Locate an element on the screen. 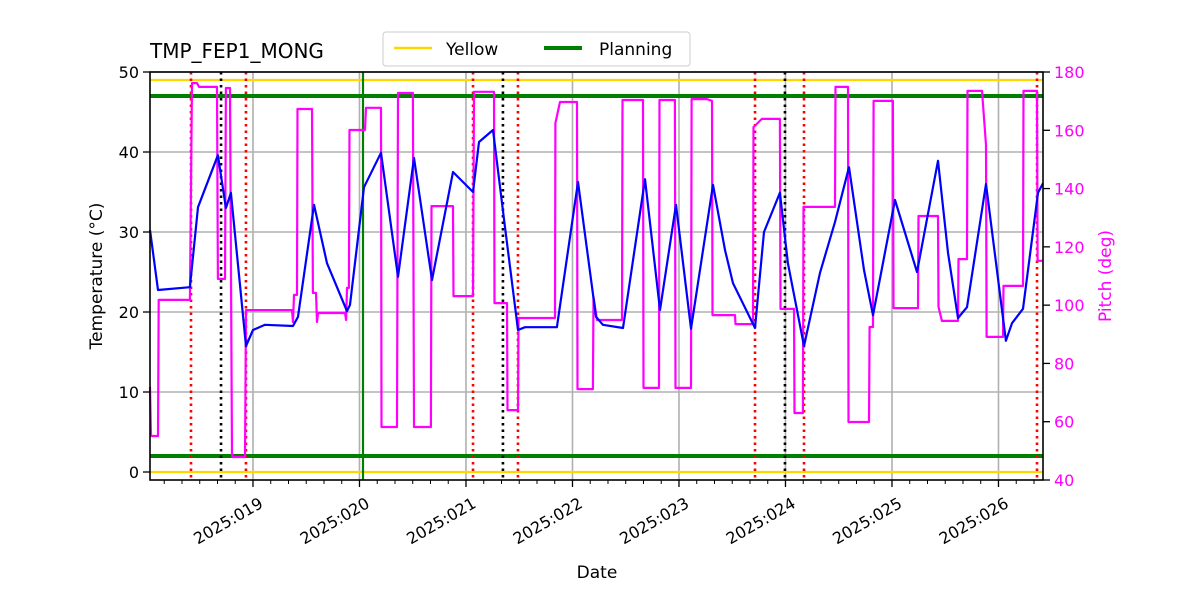  y2-axis-label: Pitch (deg) is located at coordinates (1106, 276).